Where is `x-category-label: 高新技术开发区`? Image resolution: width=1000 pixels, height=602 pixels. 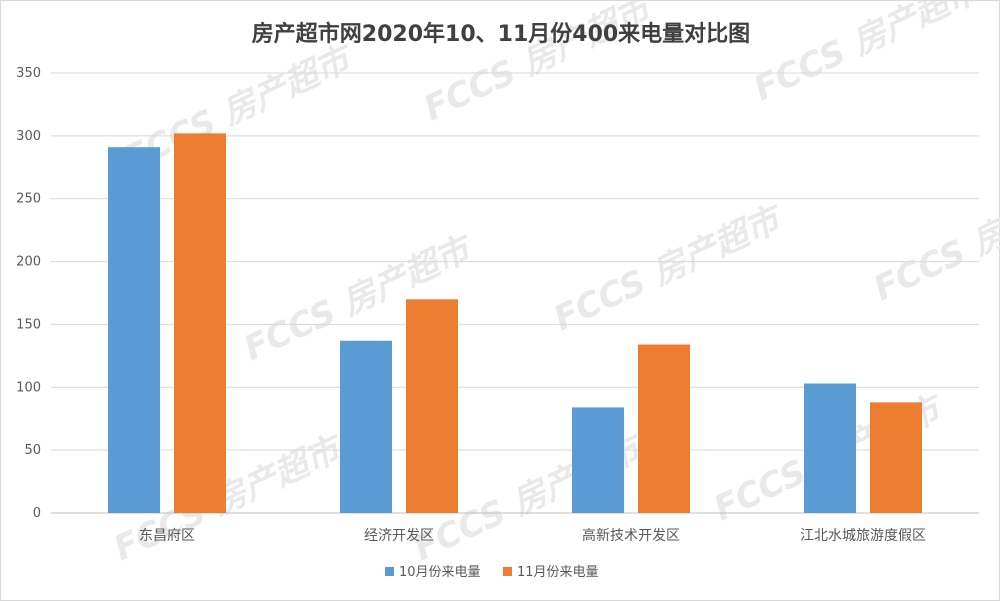
x-category-label: 高新技术开发区 is located at coordinates (631, 535).